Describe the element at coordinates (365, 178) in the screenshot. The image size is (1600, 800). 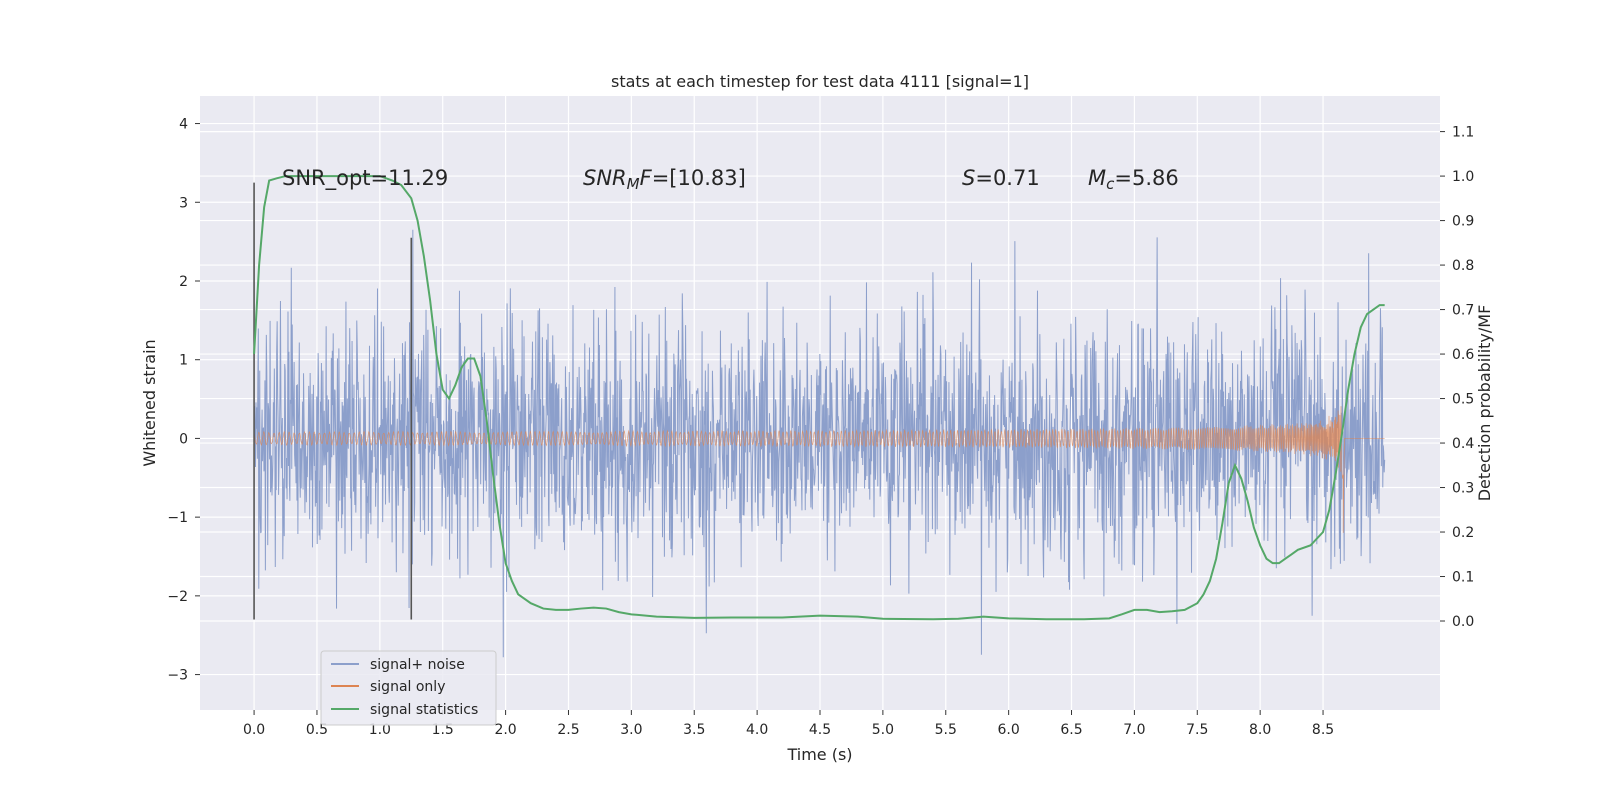
I see `annotation-snr-opt: SNR_opt=11.29` at that location.